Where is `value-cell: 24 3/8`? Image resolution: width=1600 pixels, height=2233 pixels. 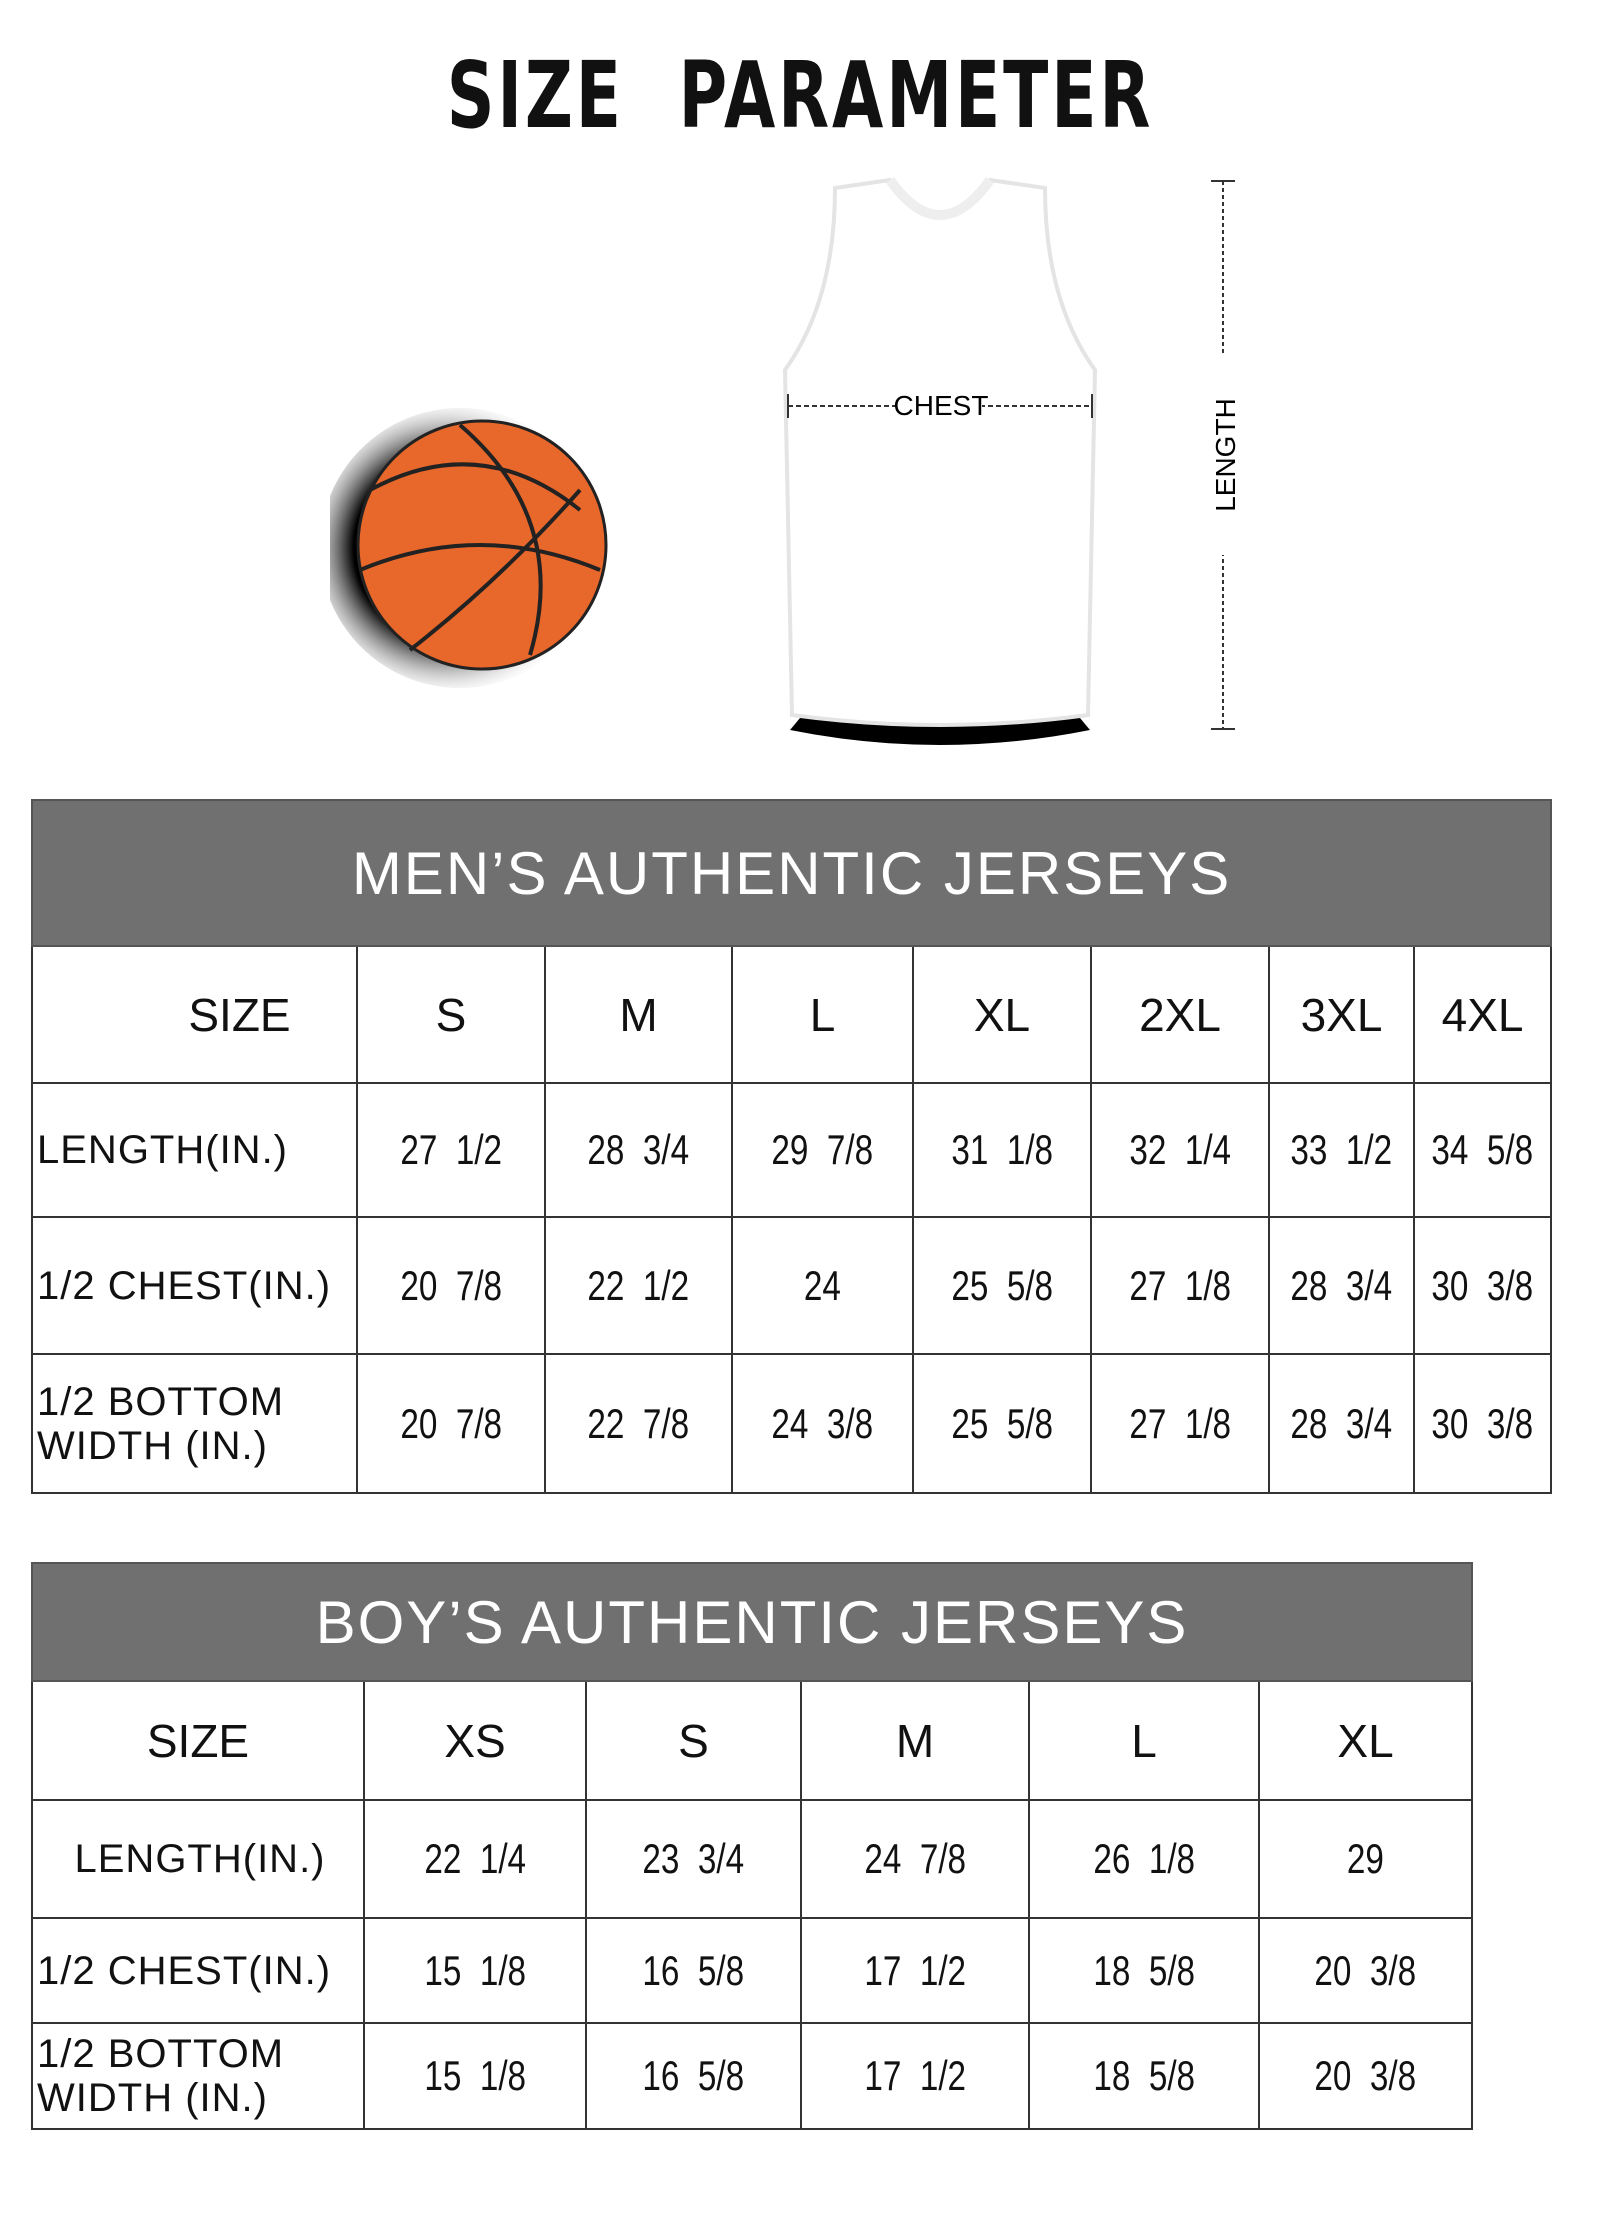
value-cell: 24 3/8 is located at coordinates (822, 1423).